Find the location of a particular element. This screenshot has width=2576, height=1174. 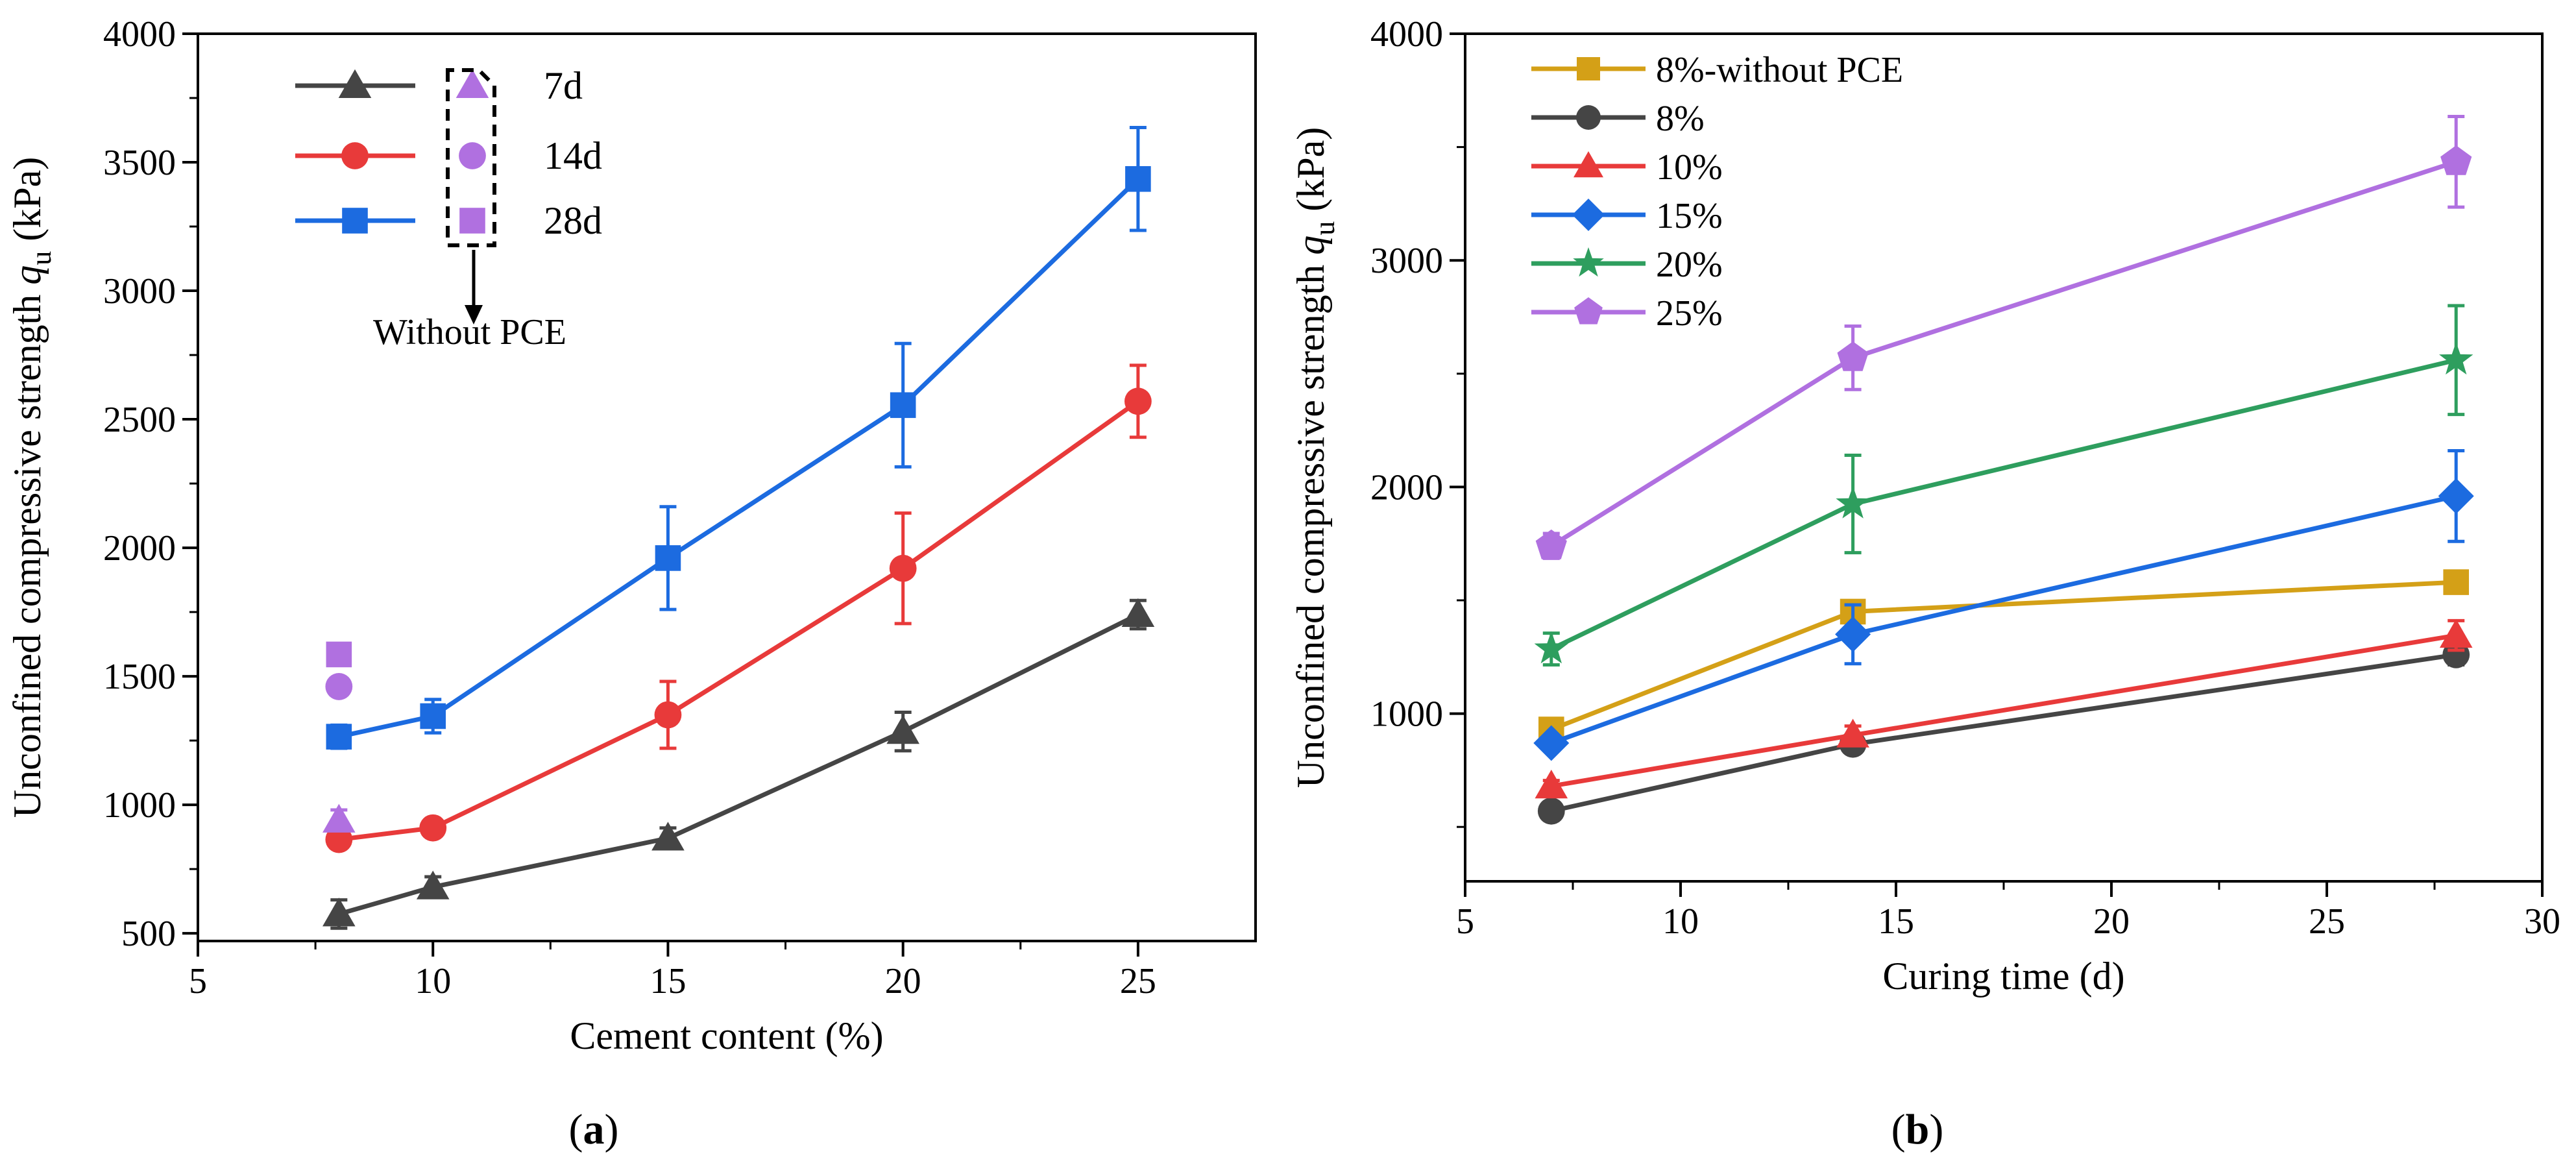

annotation-arrowhead is located at coordinates (474, 314).